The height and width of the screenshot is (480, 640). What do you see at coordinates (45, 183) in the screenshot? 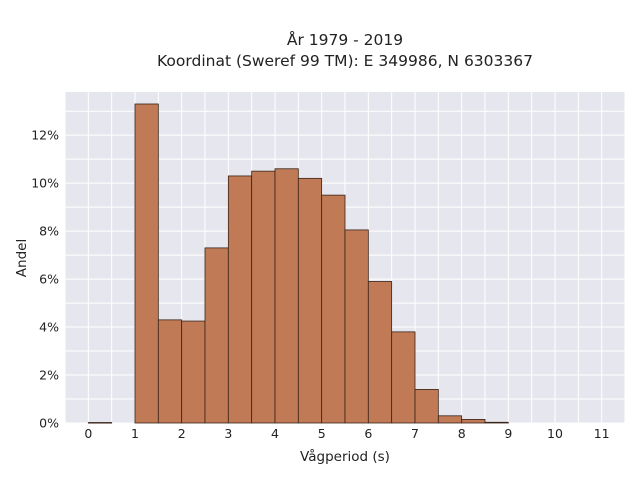
I see `y-tick-label: 10%` at bounding box center [45, 183].